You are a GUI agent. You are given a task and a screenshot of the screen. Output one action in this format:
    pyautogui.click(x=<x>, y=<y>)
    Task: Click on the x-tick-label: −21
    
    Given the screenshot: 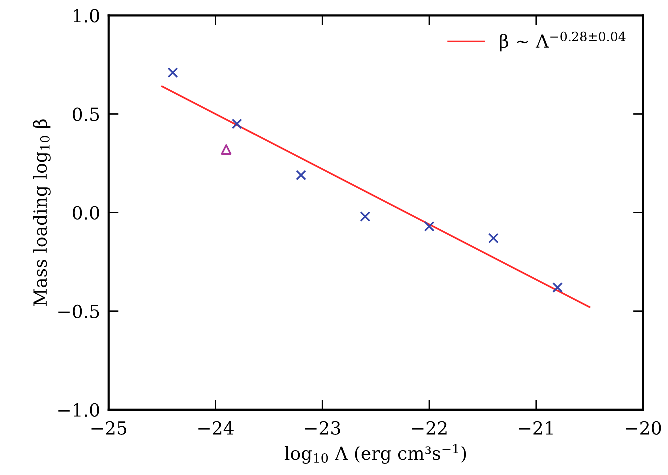 What is the action you would take?
    pyautogui.click(x=536, y=428)
    